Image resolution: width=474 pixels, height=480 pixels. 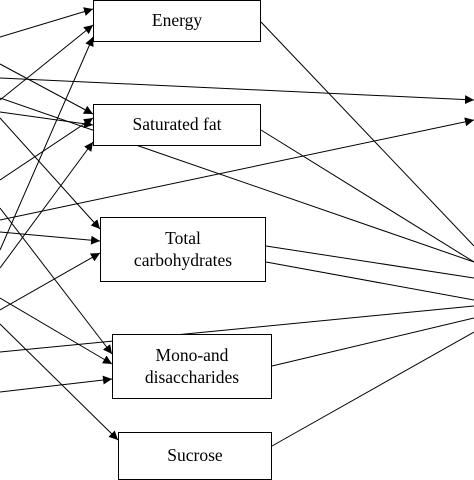 I want to click on line-mono-out, so click(x=372, y=342).